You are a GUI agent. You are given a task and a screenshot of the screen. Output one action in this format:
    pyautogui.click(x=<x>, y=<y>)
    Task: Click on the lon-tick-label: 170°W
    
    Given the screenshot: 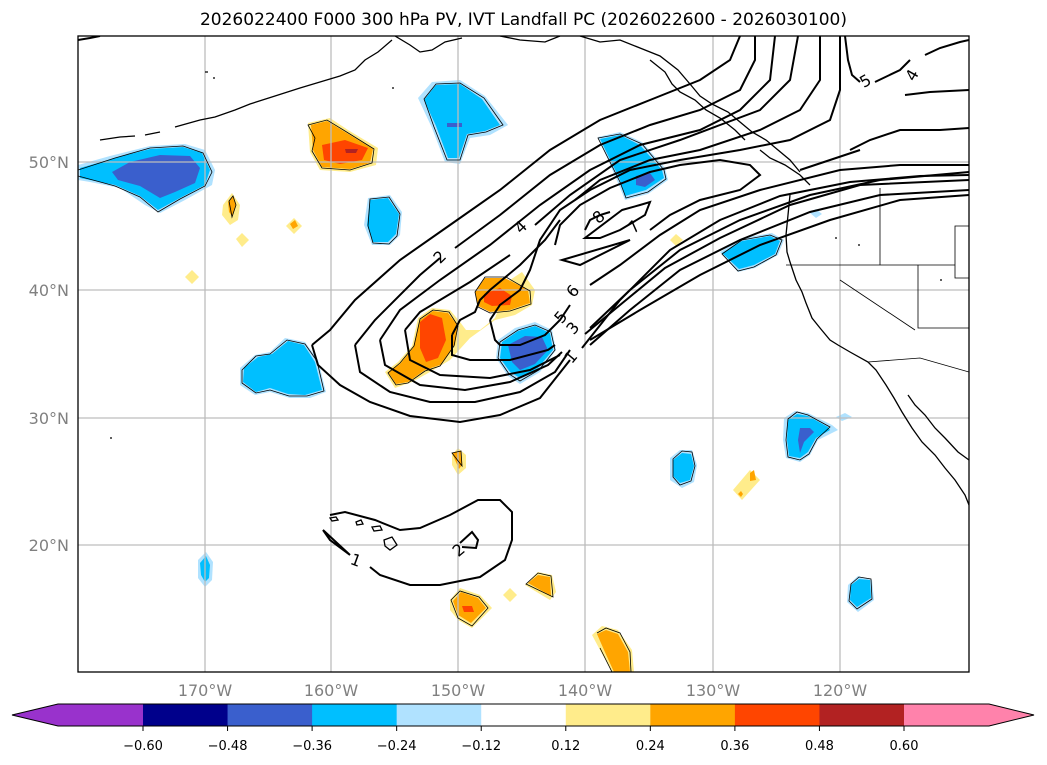 What is the action you would take?
    pyautogui.click(x=205, y=690)
    